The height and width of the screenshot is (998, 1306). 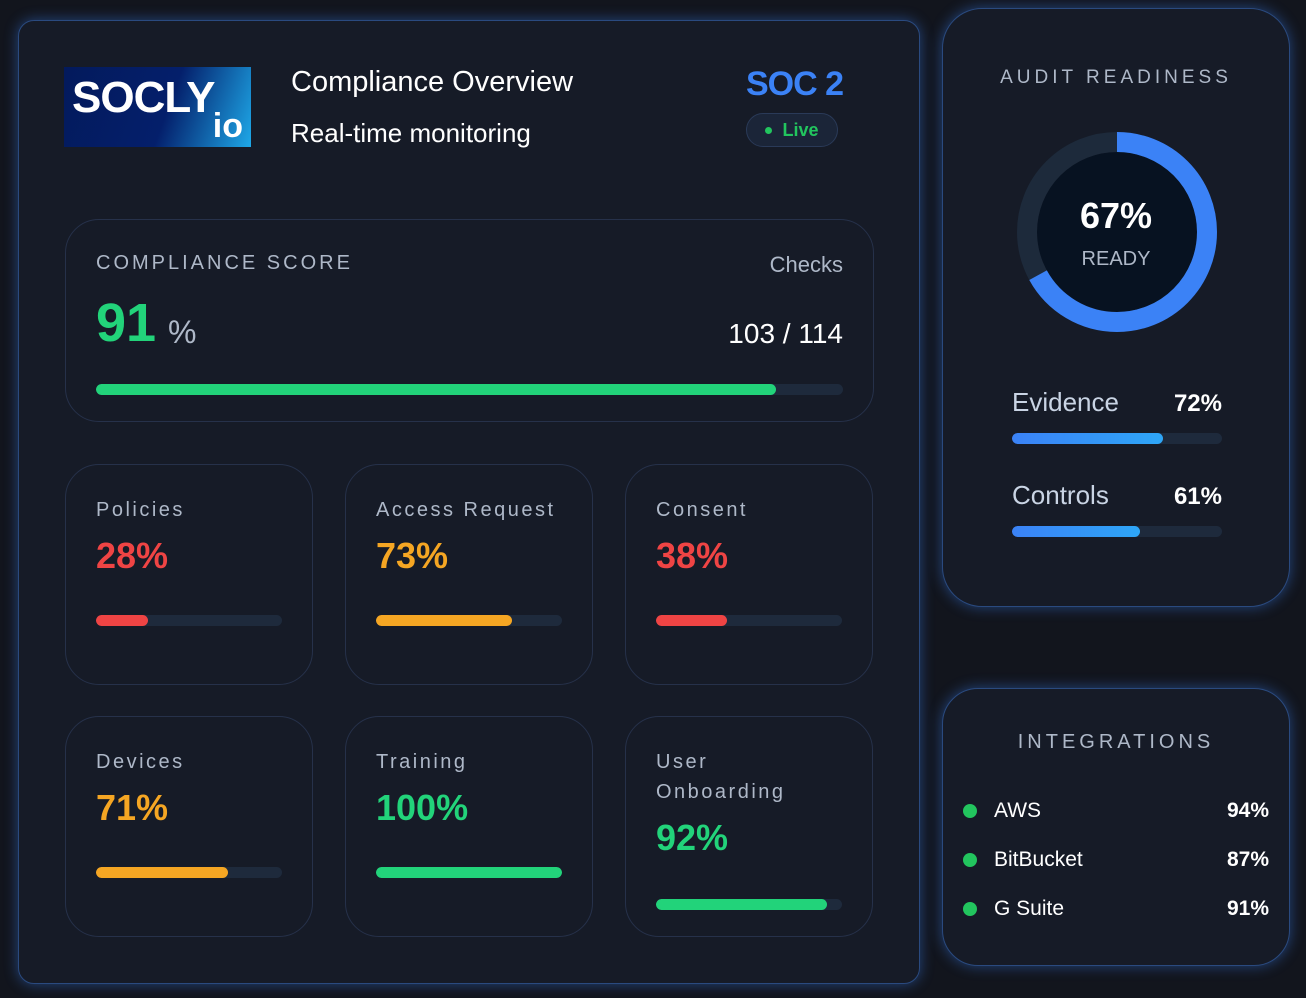 I want to click on integration-item: AWS 94%, so click(x=1116, y=811).